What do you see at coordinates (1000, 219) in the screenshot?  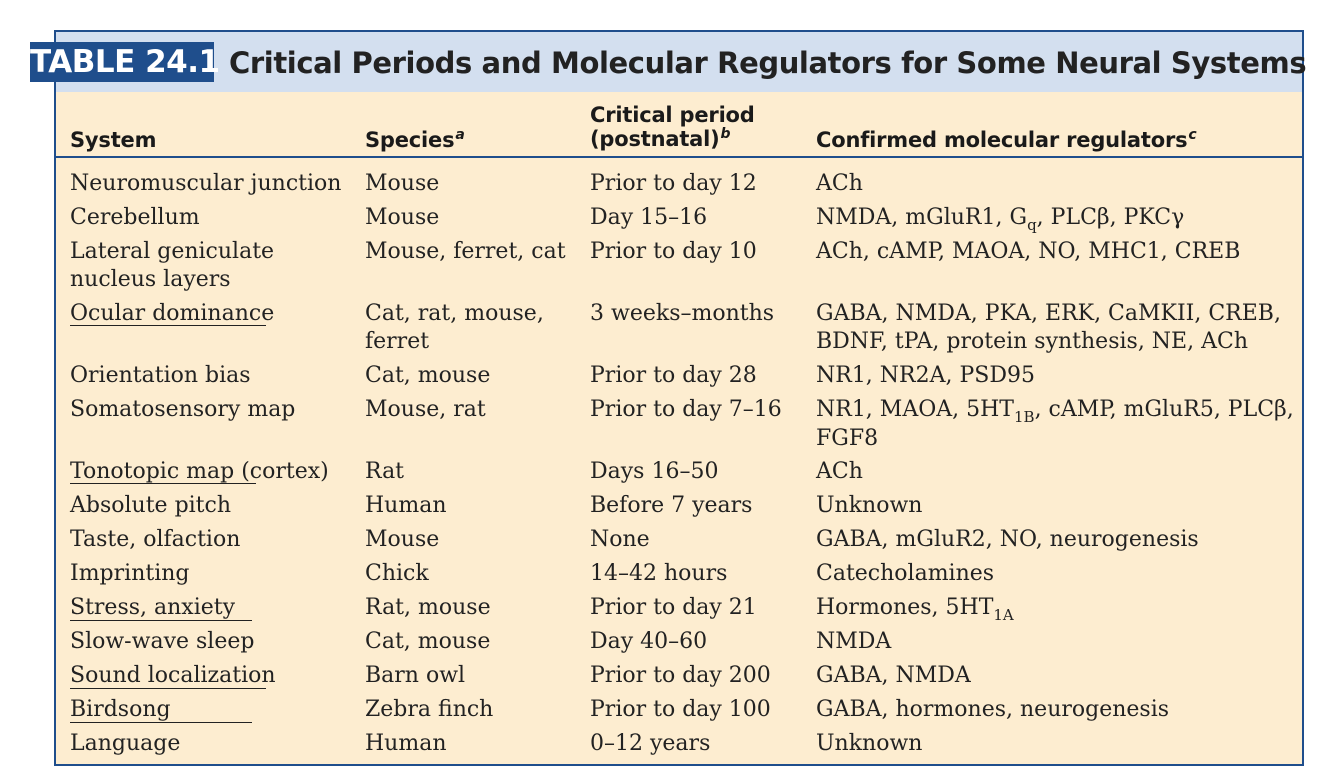 I see `cell-regulators: NMDA, mGluR1, Gq, PLCβ, PKCγ` at bounding box center [1000, 219].